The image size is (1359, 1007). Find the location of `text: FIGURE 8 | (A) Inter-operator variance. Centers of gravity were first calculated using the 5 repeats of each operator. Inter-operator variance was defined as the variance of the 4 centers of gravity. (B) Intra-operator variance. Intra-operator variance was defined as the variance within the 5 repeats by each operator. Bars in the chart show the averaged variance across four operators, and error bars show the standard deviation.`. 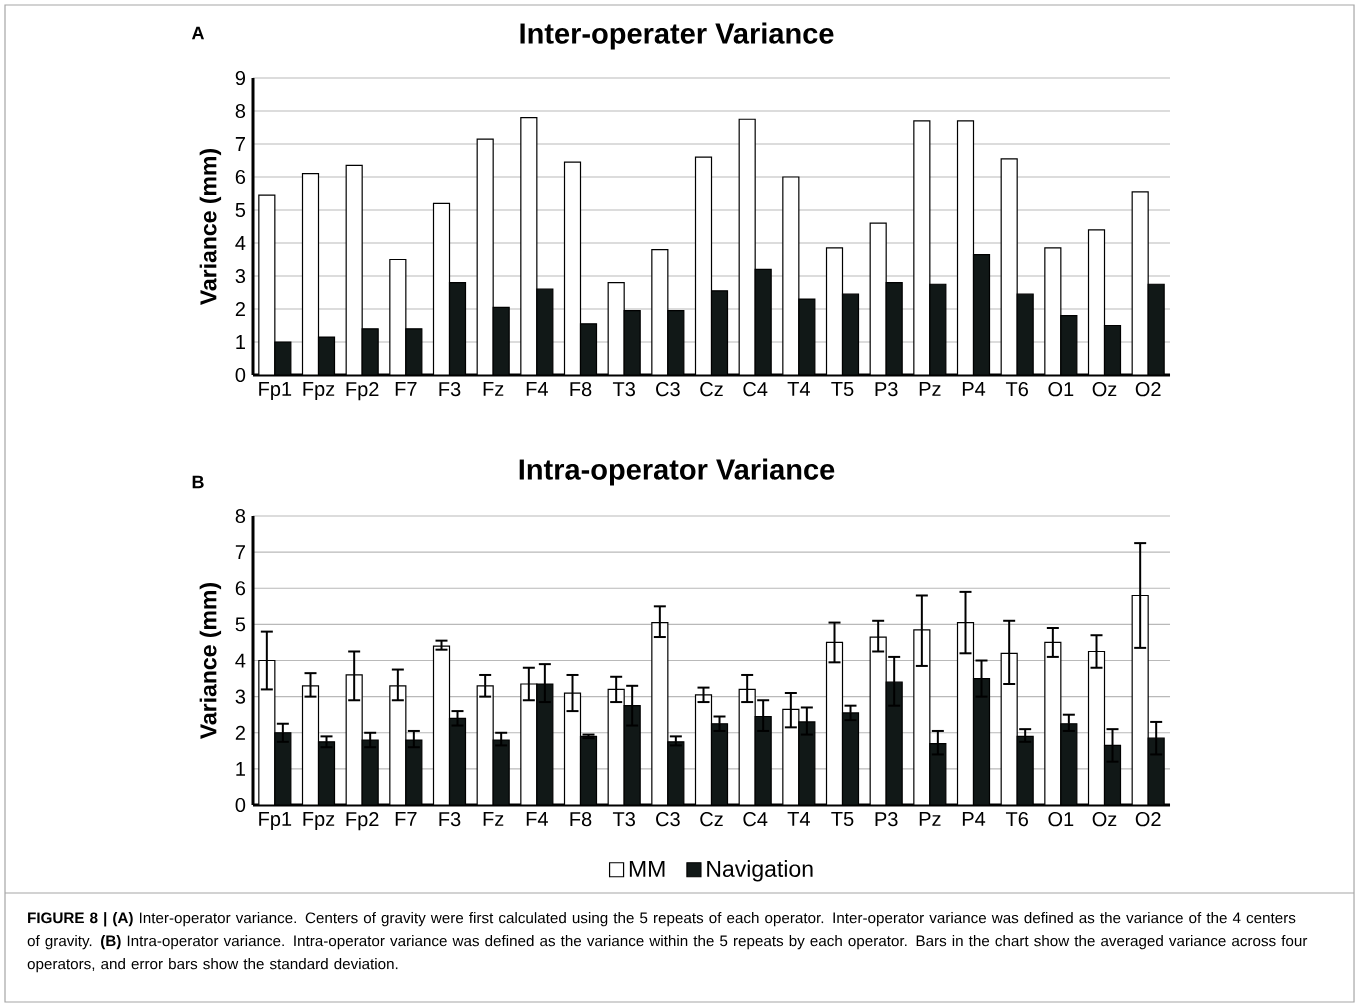

text: FIGURE 8 | (A) Inter-operator variance. Centers of gravity were first calculated using the 5 repeats of each operator. Inter-operator variance was defined as the variance of the 4 centers of gravity. (B) Intra-operator variance. Intra-operator variance was defined as the variance within the 5 repeats by each operator. Bars in the chart show the averaged variance across four operators, and error bars show the standard deviation. is located at coordinates (667, 942).